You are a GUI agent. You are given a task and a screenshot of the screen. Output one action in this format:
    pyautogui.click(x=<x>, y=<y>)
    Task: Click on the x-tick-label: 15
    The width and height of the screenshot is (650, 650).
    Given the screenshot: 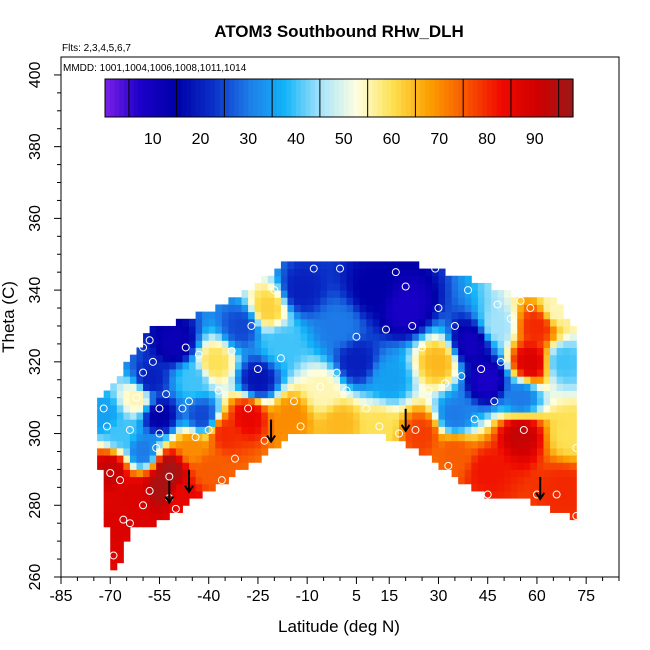 What is the action you would take?
    pyautogui.click(x=389, y=596)
    